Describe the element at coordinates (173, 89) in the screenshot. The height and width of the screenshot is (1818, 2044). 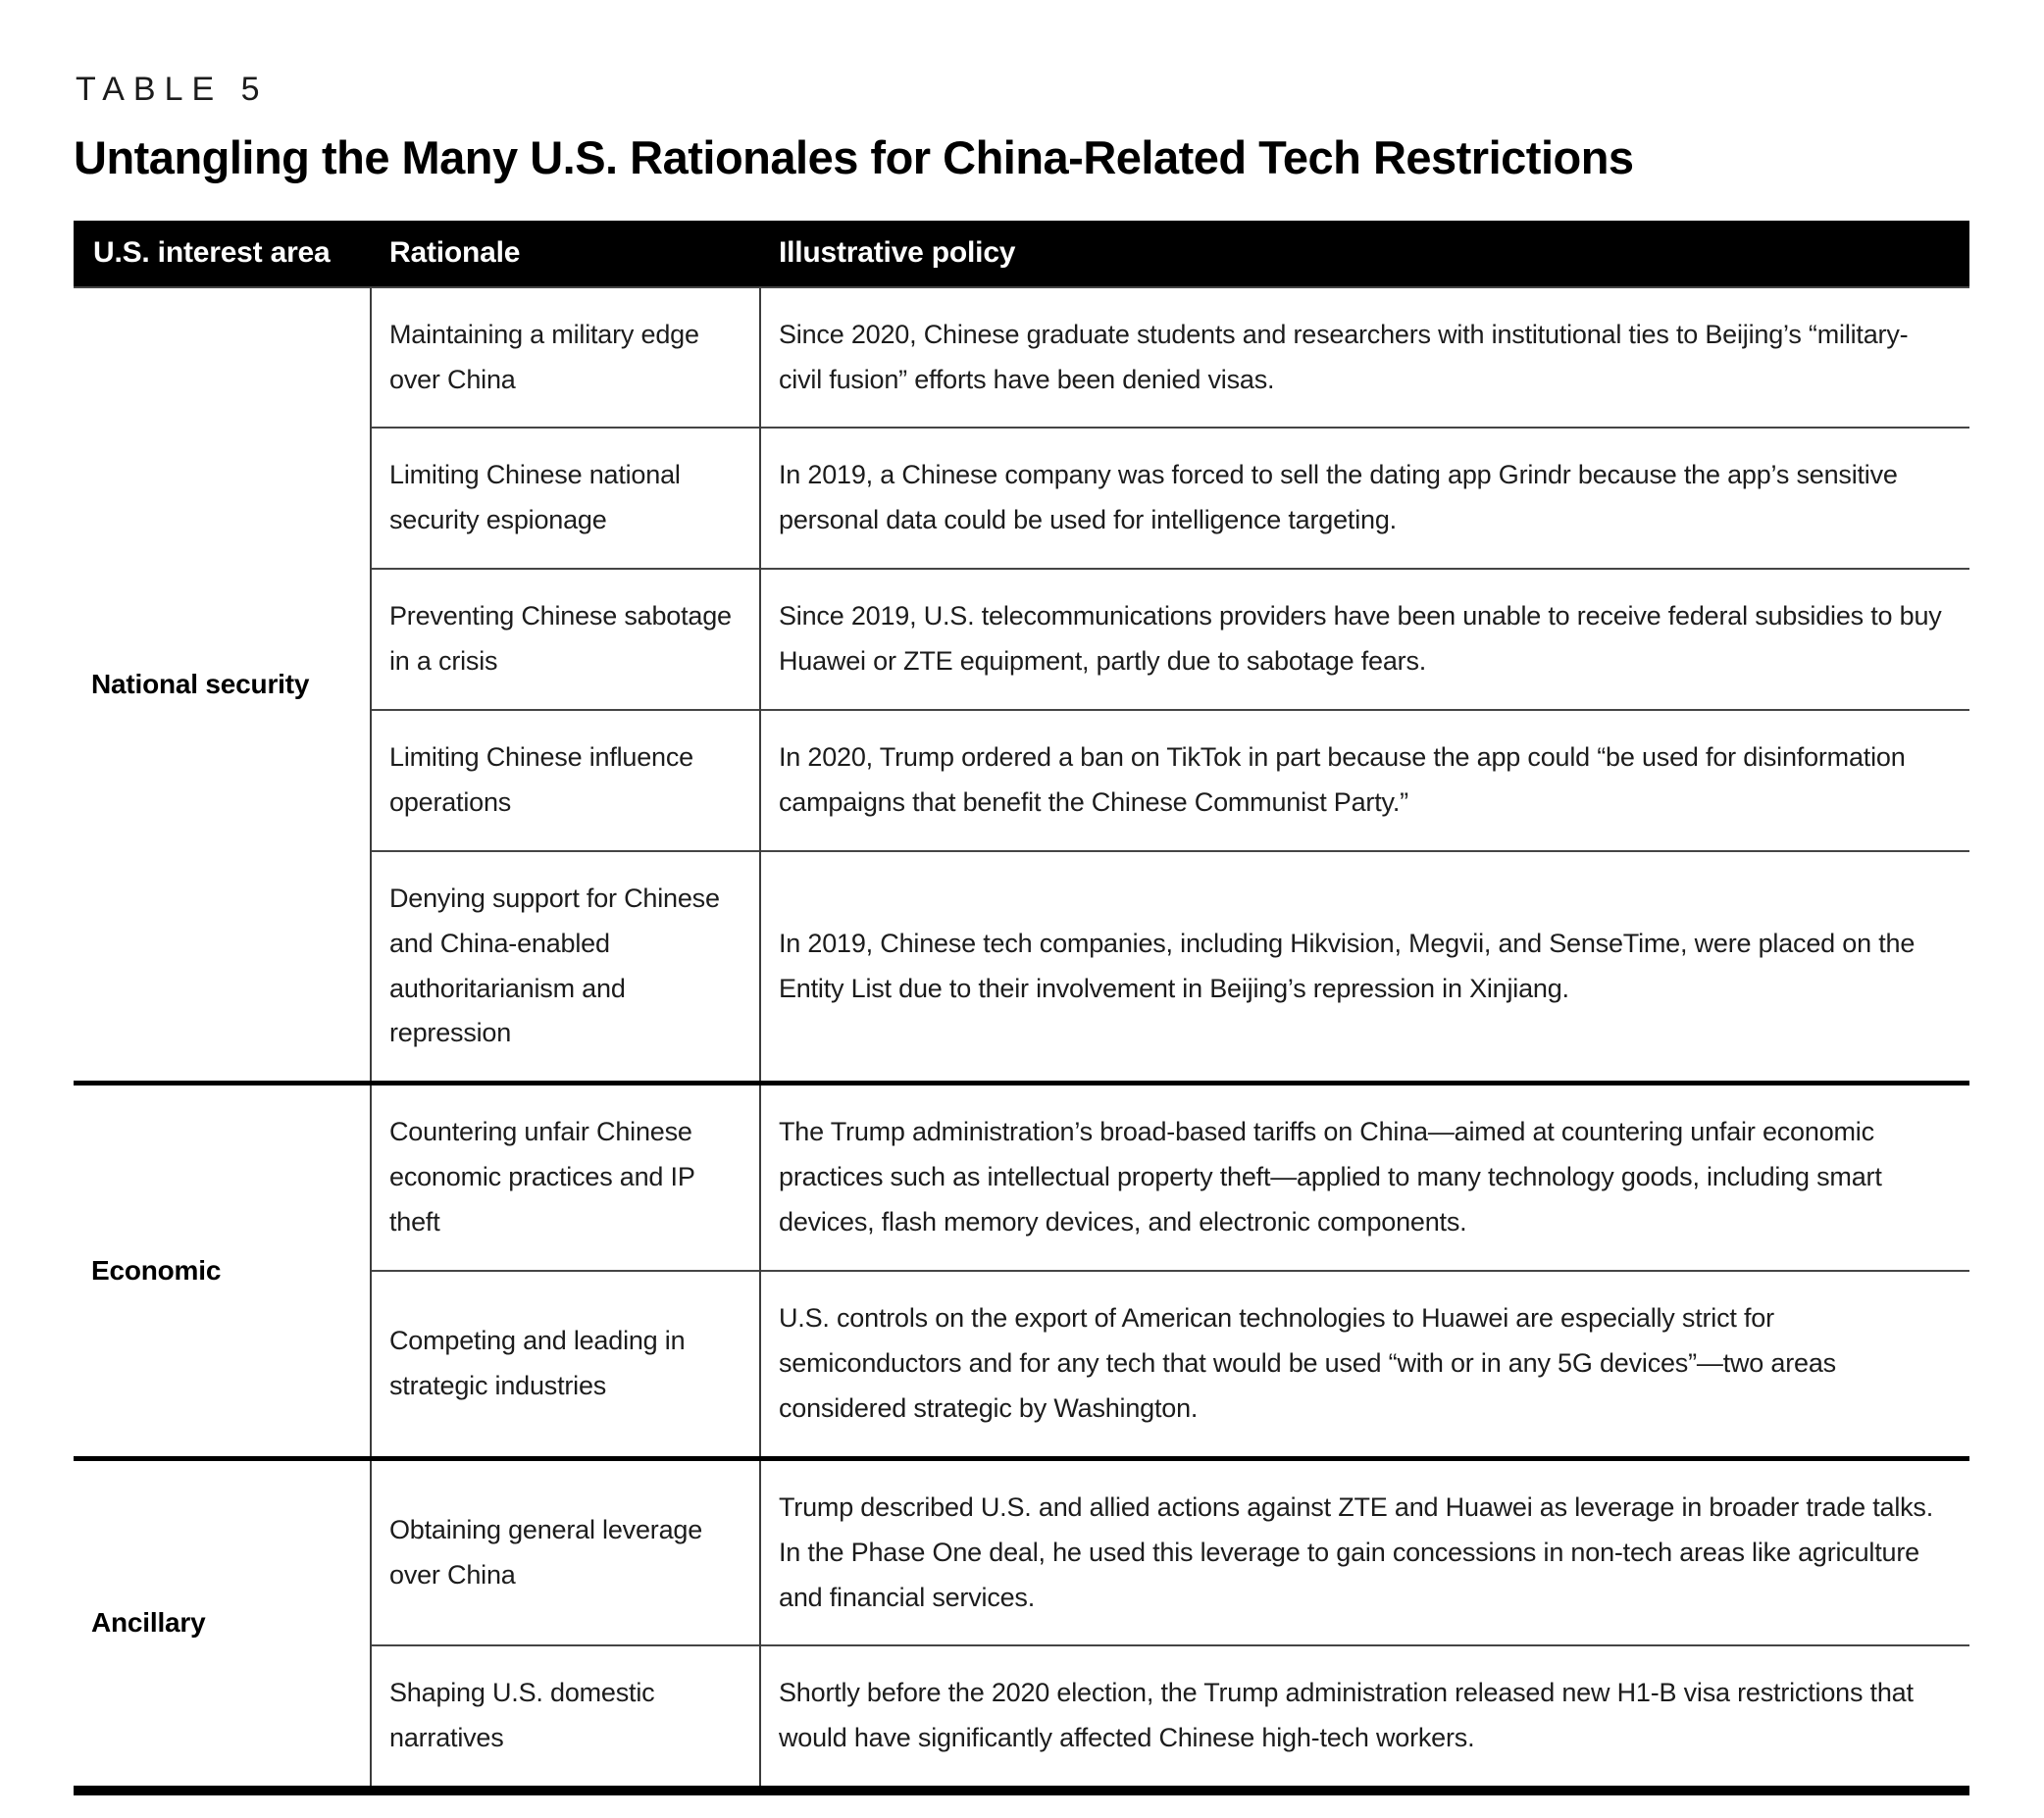
I see `table-number-label: TABLE 5` at that location.